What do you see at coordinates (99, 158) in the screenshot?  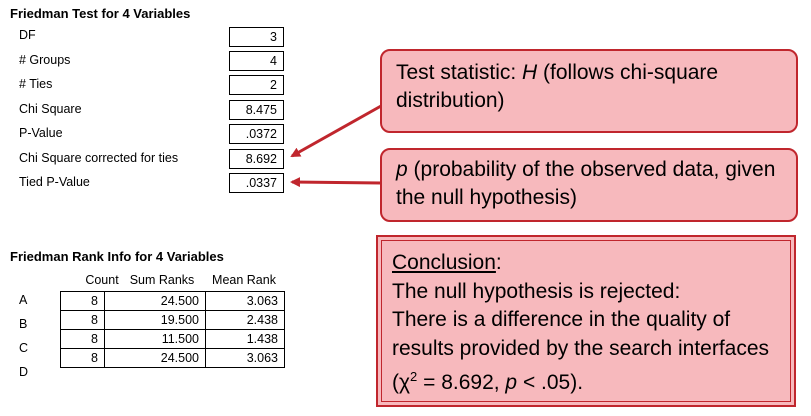 I see `stat-label-chi-square-corrected: Chi Square corrected for ties` at bounding box center [99, 158].